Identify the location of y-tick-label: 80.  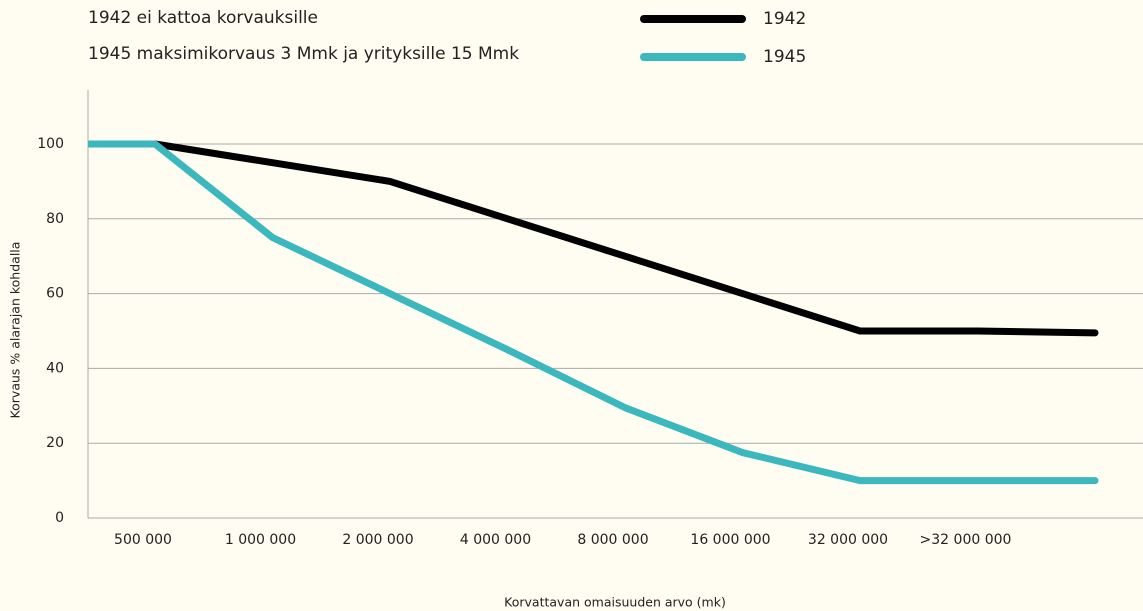
(55, 219).